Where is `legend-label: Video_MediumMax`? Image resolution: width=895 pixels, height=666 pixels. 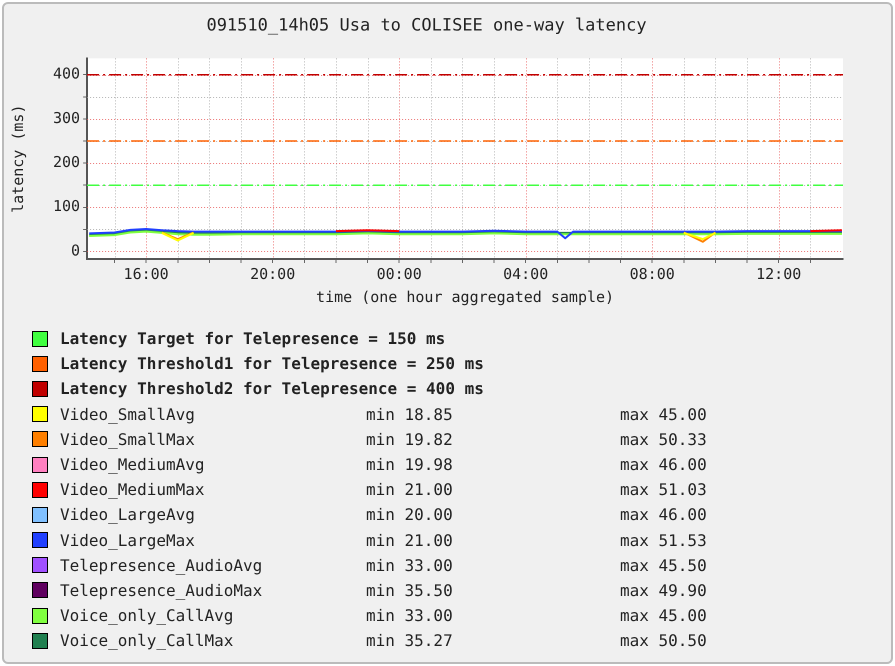 legend-label: Video_MediumMax is located at coordinates (133, 490).